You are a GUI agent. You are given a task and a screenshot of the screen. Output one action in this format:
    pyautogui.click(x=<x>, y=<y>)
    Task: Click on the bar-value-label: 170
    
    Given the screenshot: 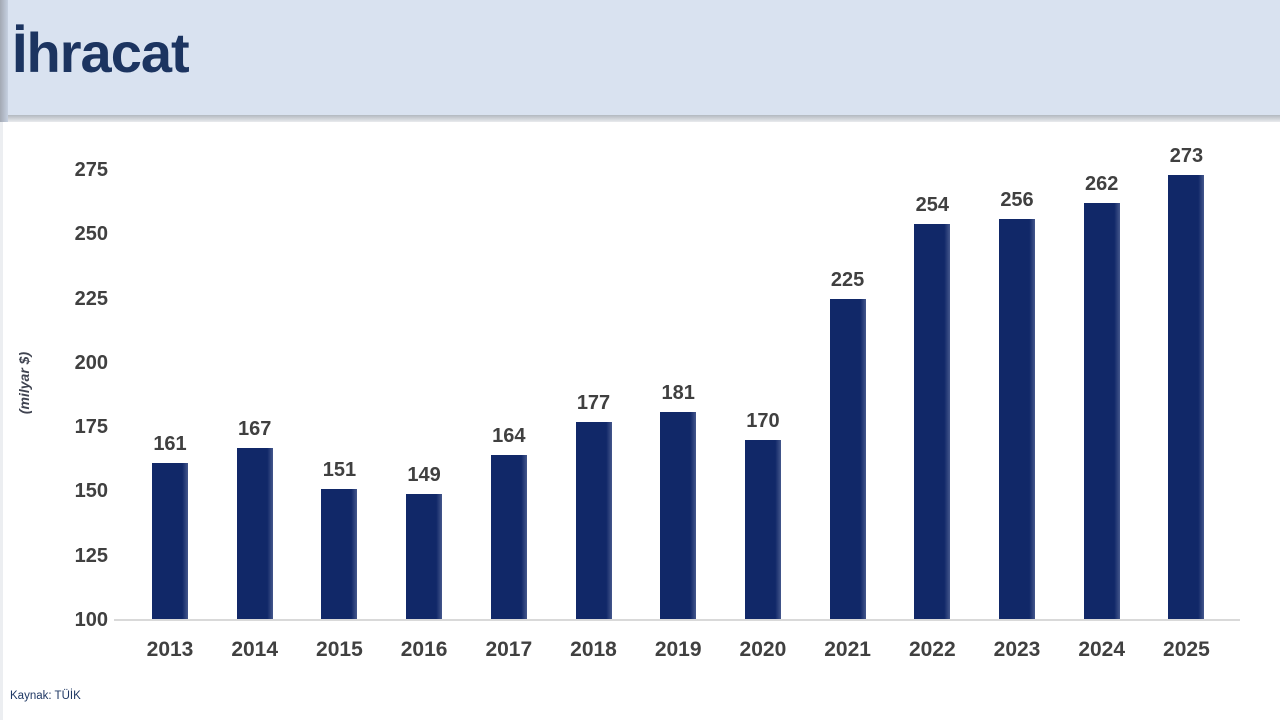 What is the action you would take?
    pyautogui.click(x=763, y=420)
    